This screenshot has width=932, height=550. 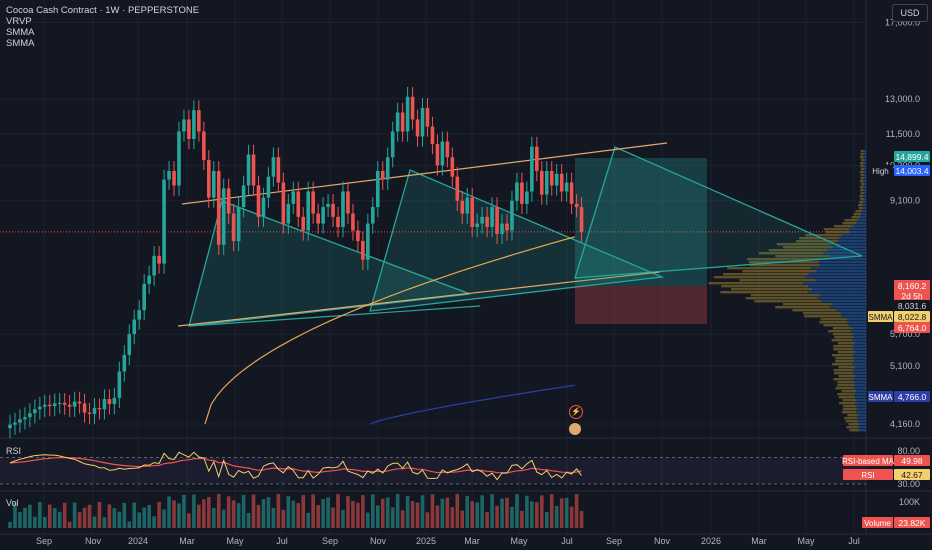 What do you see at coordinates (390, 330) in the screenshot?
I see `smma-fast-line` at bounding box center [390, 330].